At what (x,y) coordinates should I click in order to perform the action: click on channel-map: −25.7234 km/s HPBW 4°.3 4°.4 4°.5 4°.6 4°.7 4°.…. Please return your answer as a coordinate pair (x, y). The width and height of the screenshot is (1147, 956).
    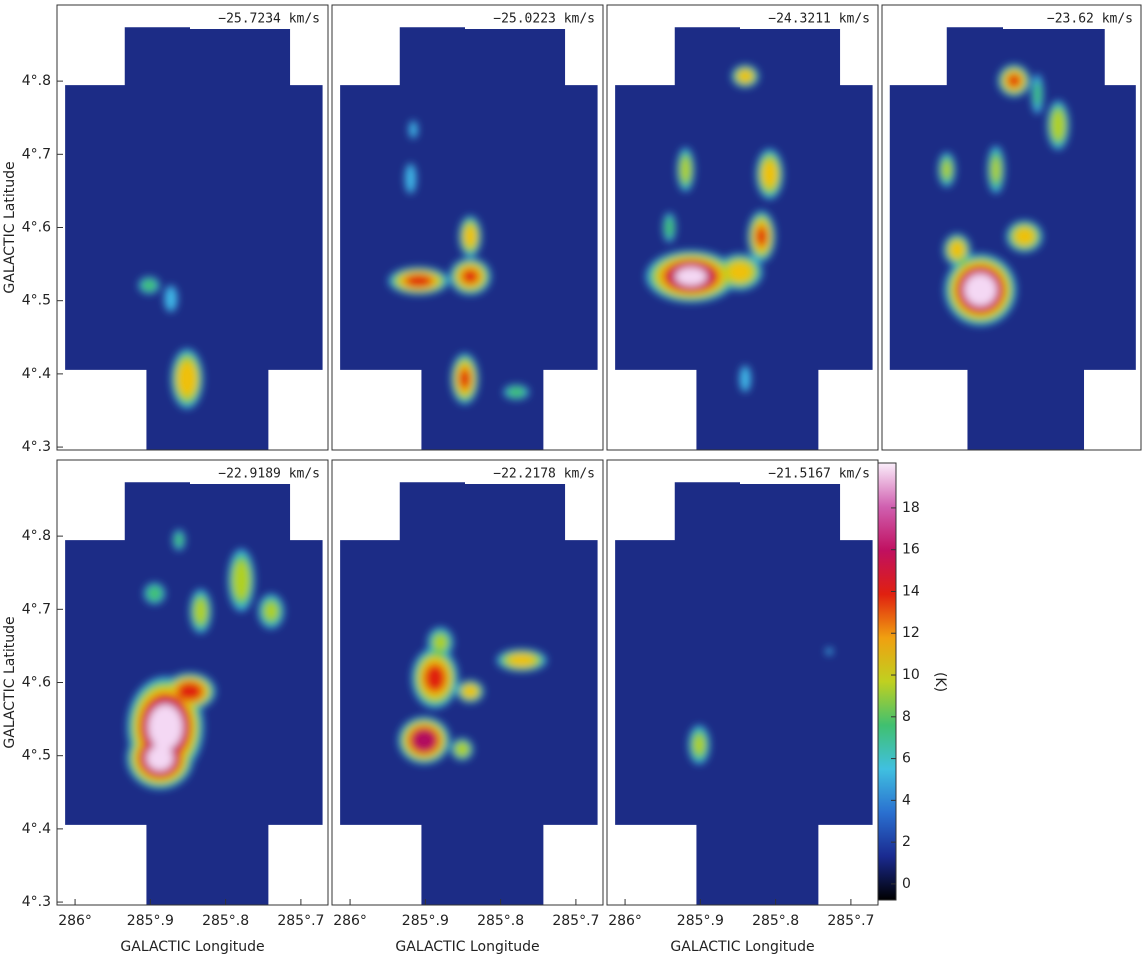
    Looking at the image, I should click on (165, 229).